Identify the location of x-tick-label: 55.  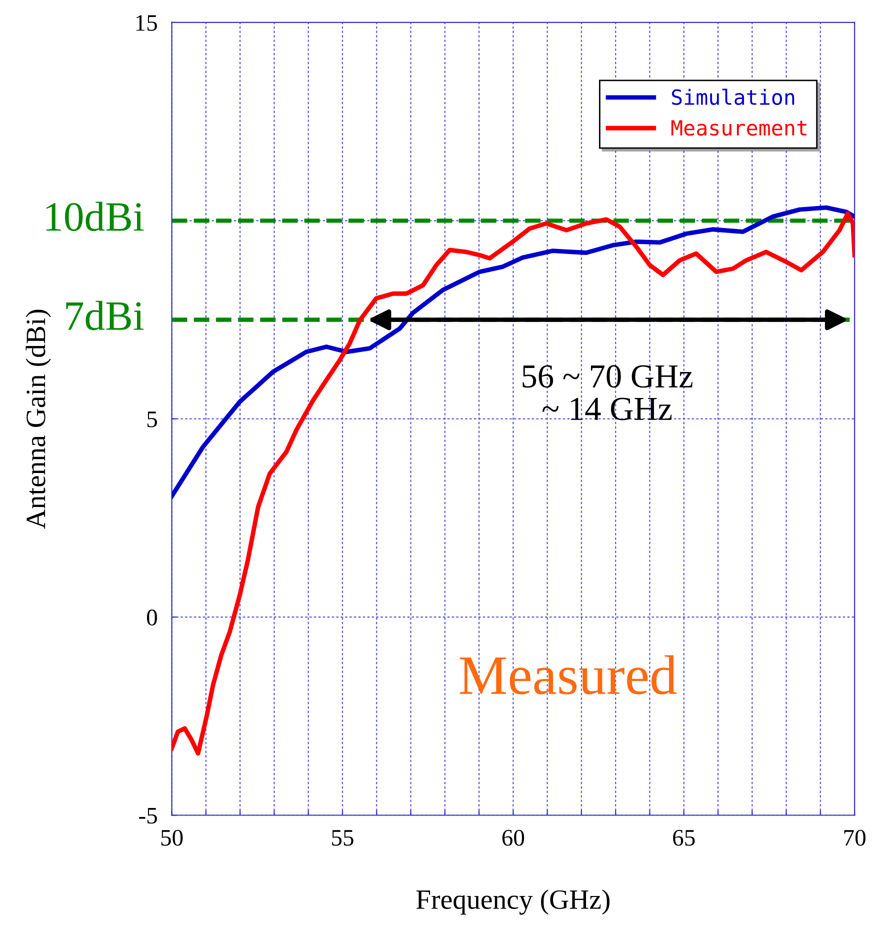
(343, 838).